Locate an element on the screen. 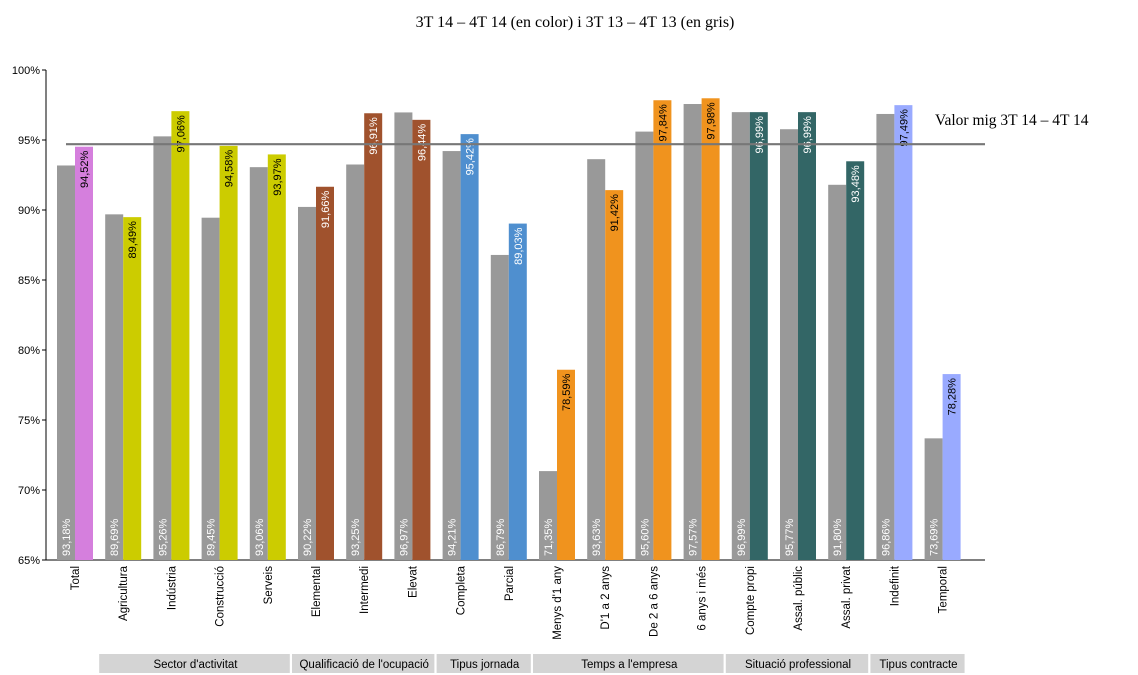 The image size is (1138, 675). category-label: Elemental is located at coordinates (317, 591).